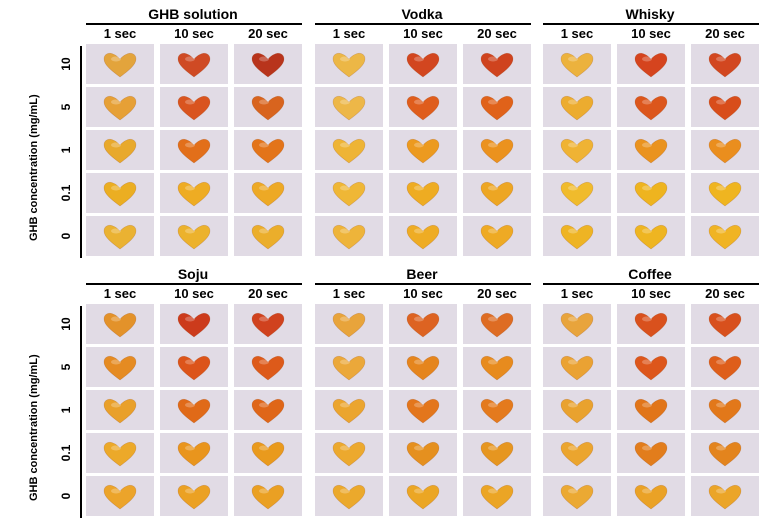 Image resolution: width=780 pixels, height=520 pixels. I want to click on panel-title: GHB solution, so click(193, 14).